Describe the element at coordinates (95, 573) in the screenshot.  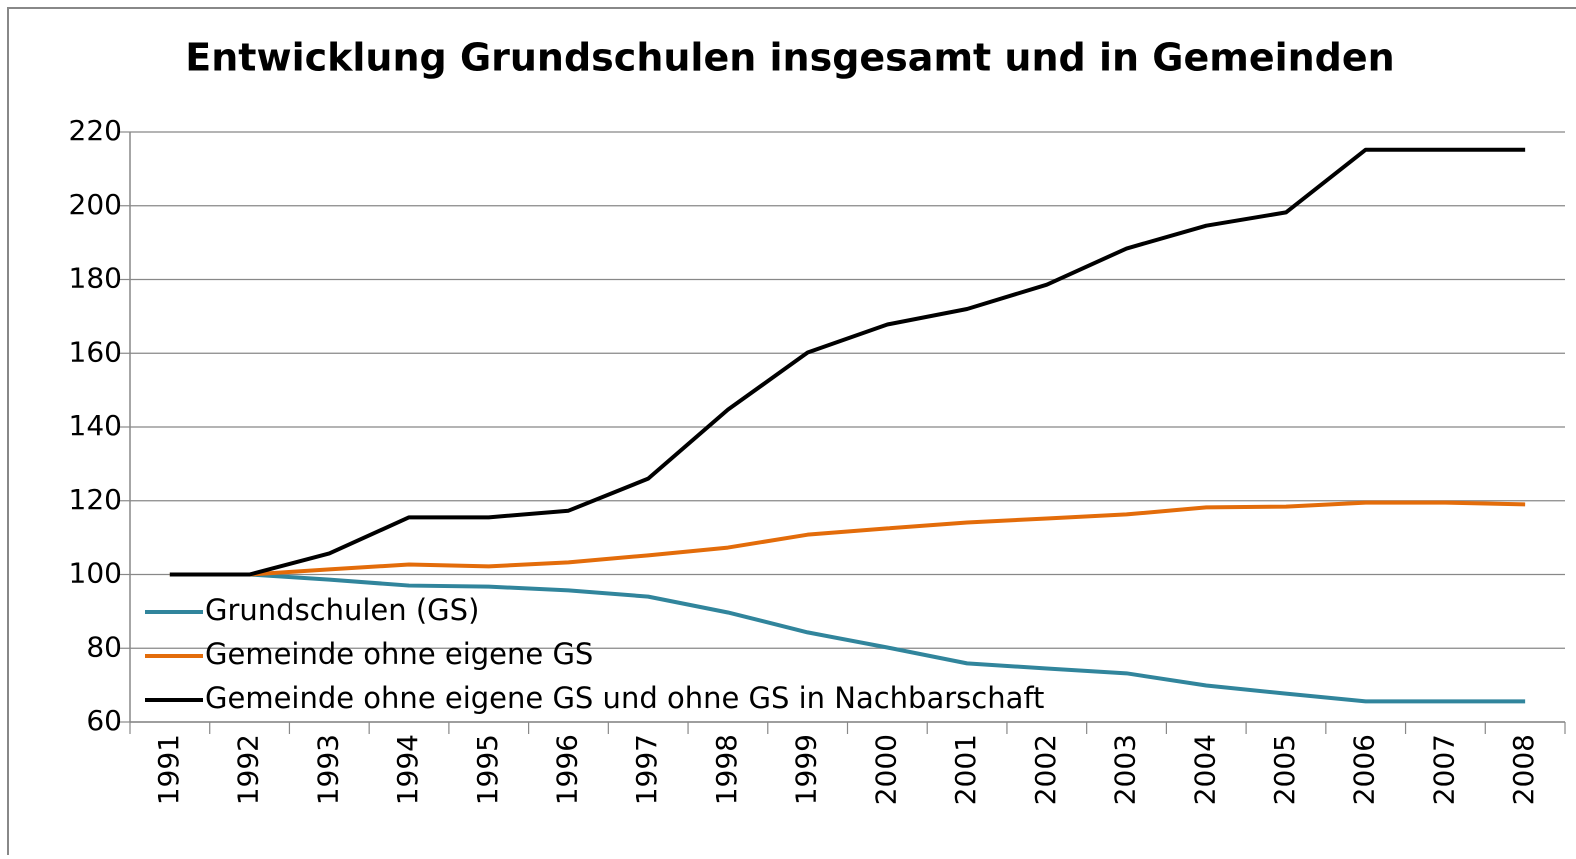
I see `y-tick-label: 100` at that location.